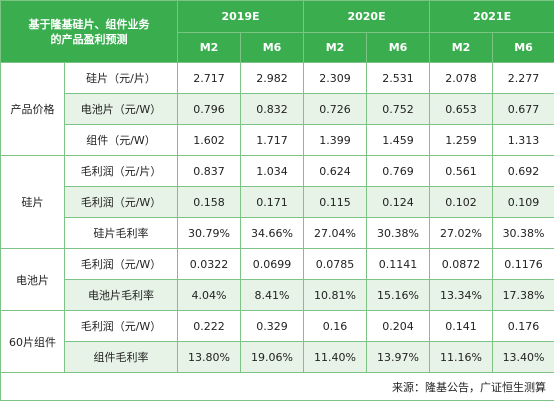  I want to click on table-row: 电池片毛利率 4.04% 8.41% 10.81% 15.16% 13.34% 17.38%, so click(277, 295).